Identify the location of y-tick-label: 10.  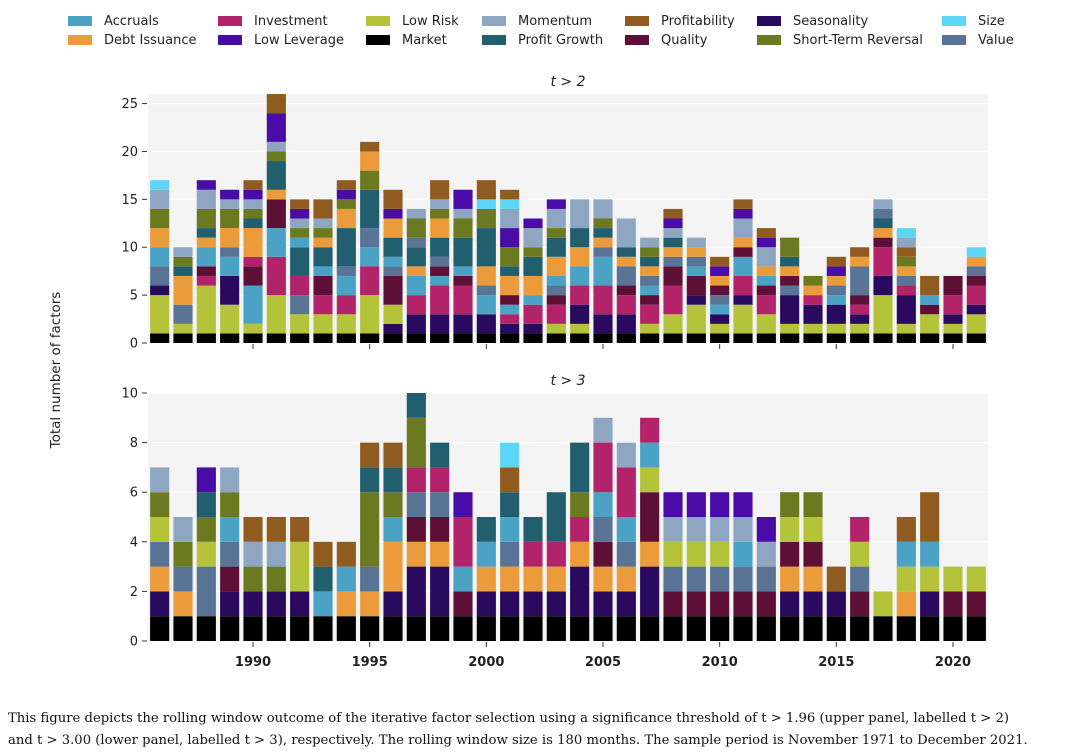
(129, 248).